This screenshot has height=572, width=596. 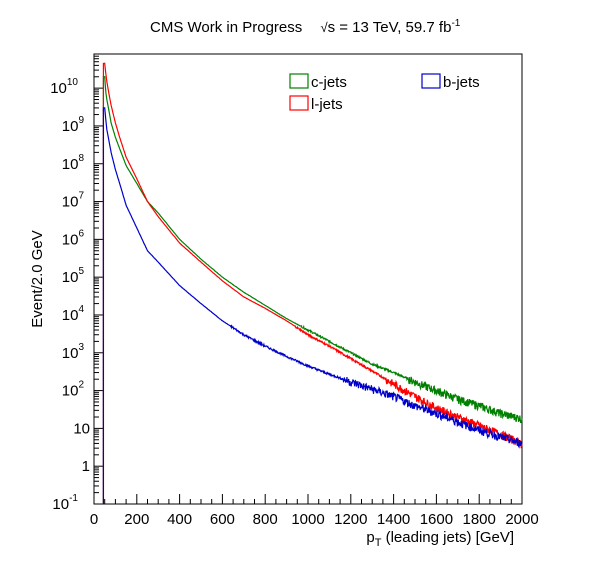 I want to click on y-tick-label: 10⁶, so click(x=73, y=238).